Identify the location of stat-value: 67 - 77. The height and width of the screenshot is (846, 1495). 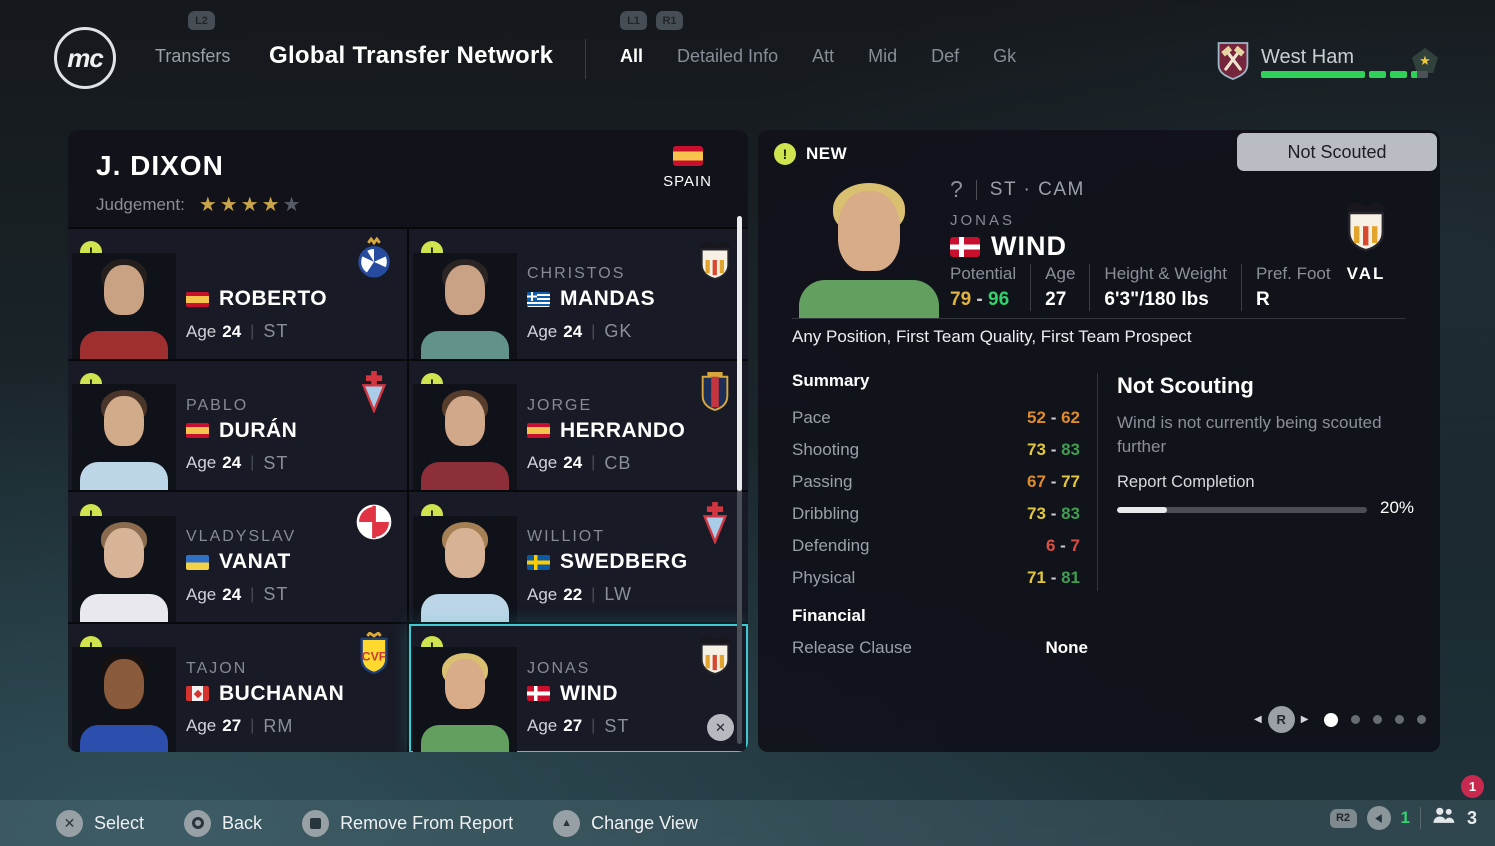
(1053, 481).